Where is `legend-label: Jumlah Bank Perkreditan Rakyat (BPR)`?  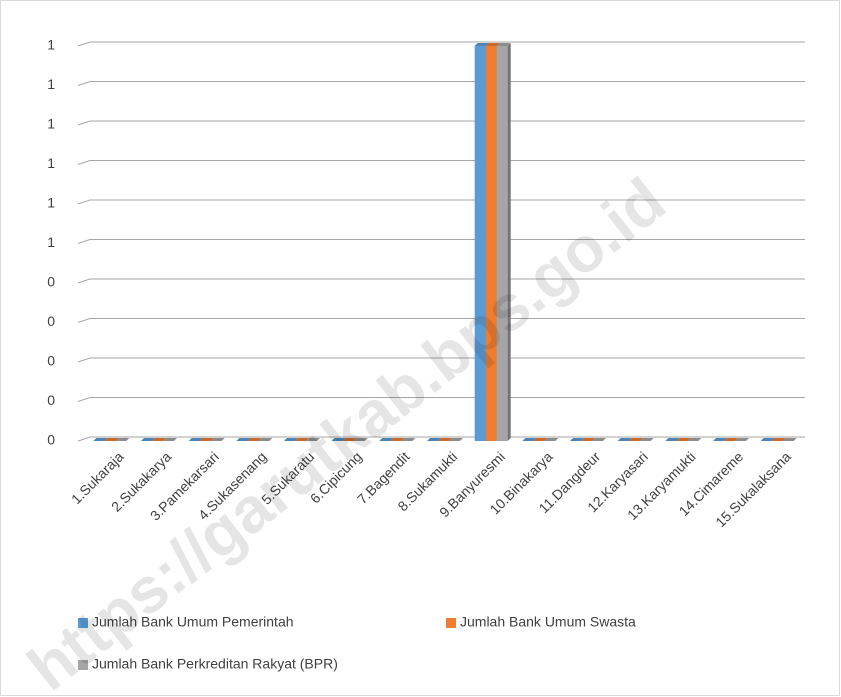
legend-label: Jumlah Bank Perkreditan Rakyat (BPR) is located at coordinates (215, 664).